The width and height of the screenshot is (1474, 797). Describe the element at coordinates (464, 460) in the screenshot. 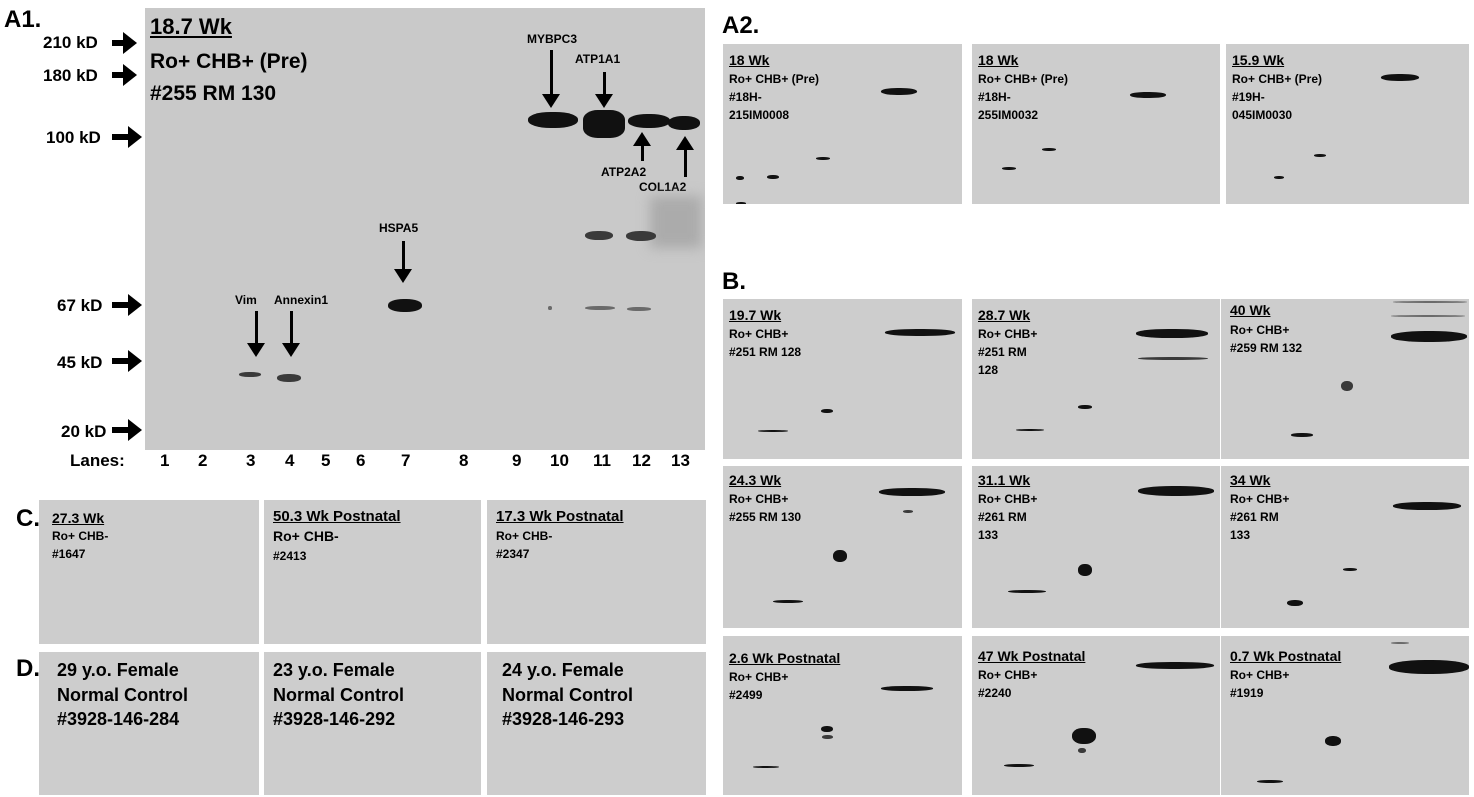

I see `lane-8: 8` at that location.